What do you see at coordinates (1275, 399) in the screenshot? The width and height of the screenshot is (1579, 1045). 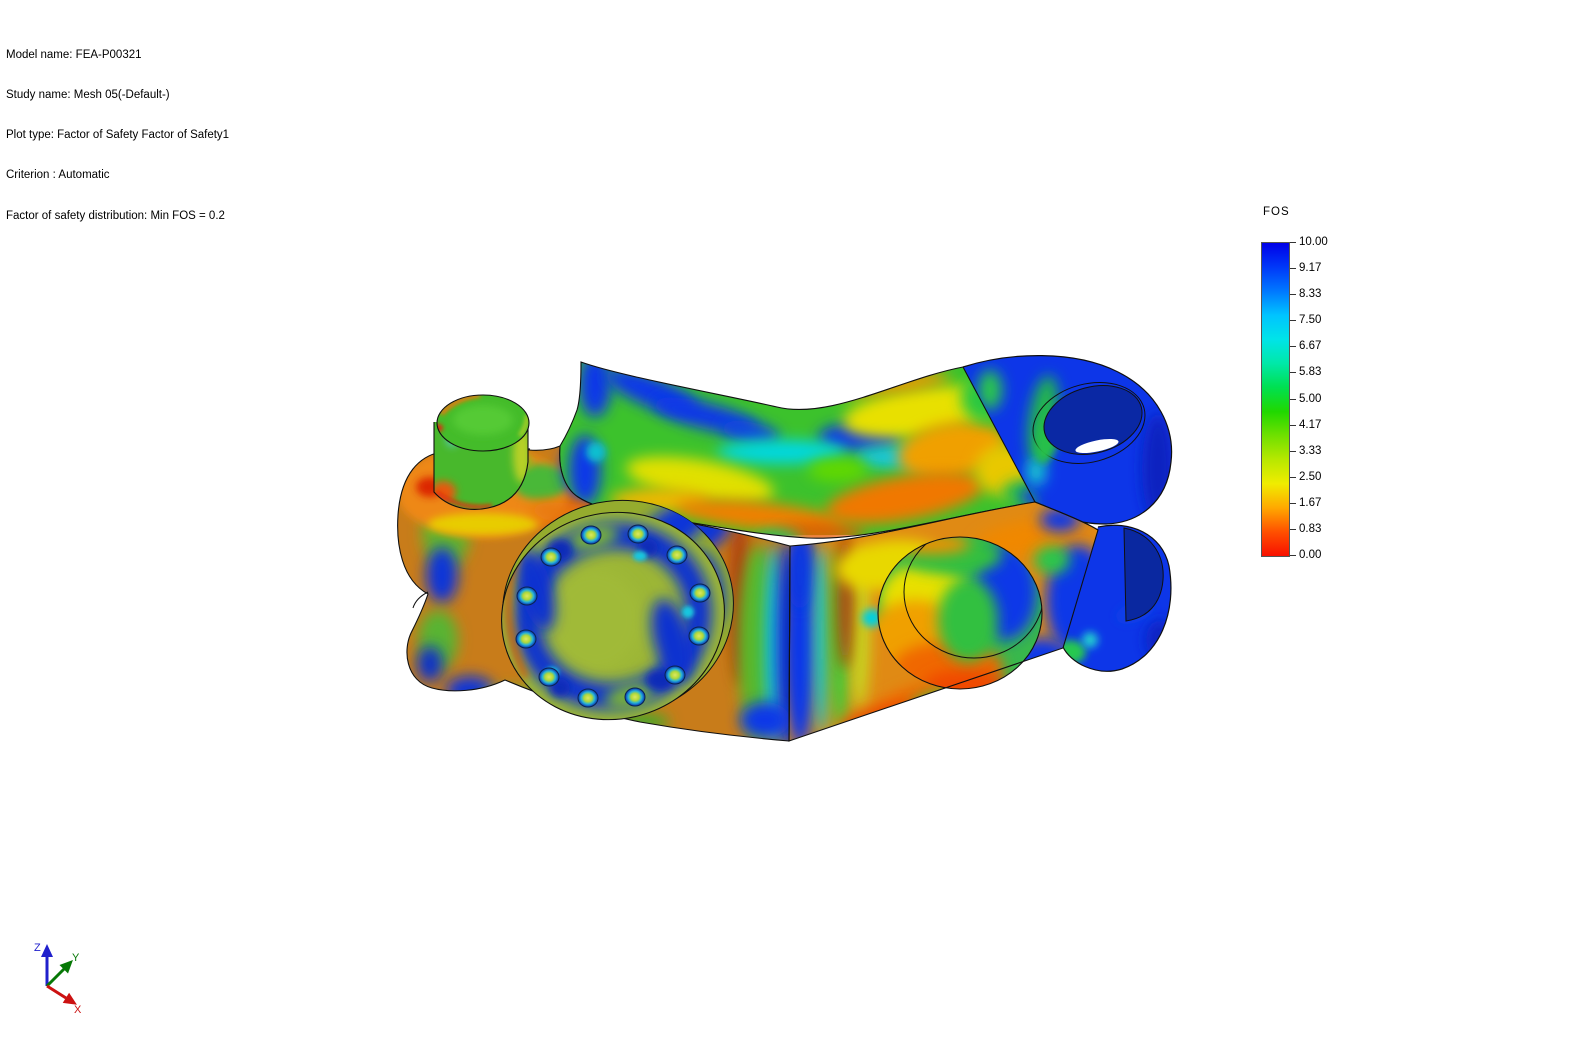 I see `legend-colorbar` at bounding box center [1275, 399].